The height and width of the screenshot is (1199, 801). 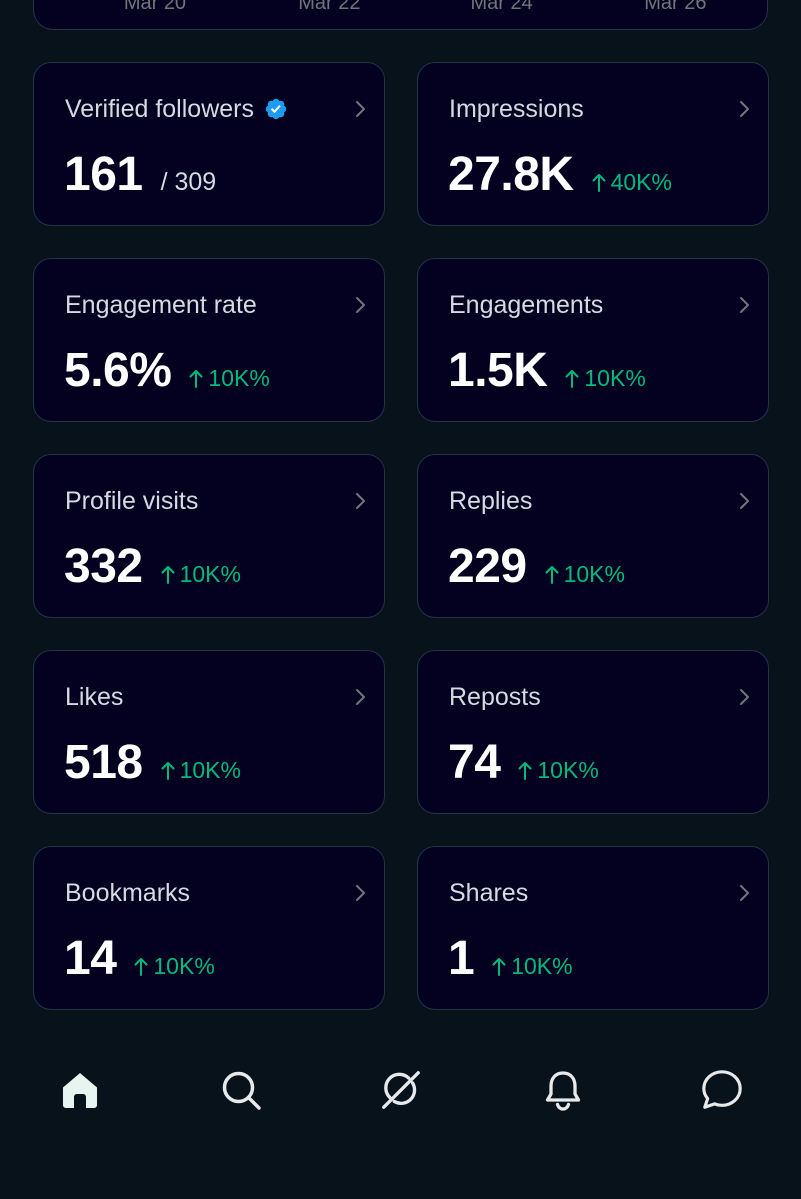 What do you see at coordinates (209, 340) in the screenshot?
I see `metric-card-engagement-rate: Engagement rate 5.6% 10K%` at bounding box center [209, 340].